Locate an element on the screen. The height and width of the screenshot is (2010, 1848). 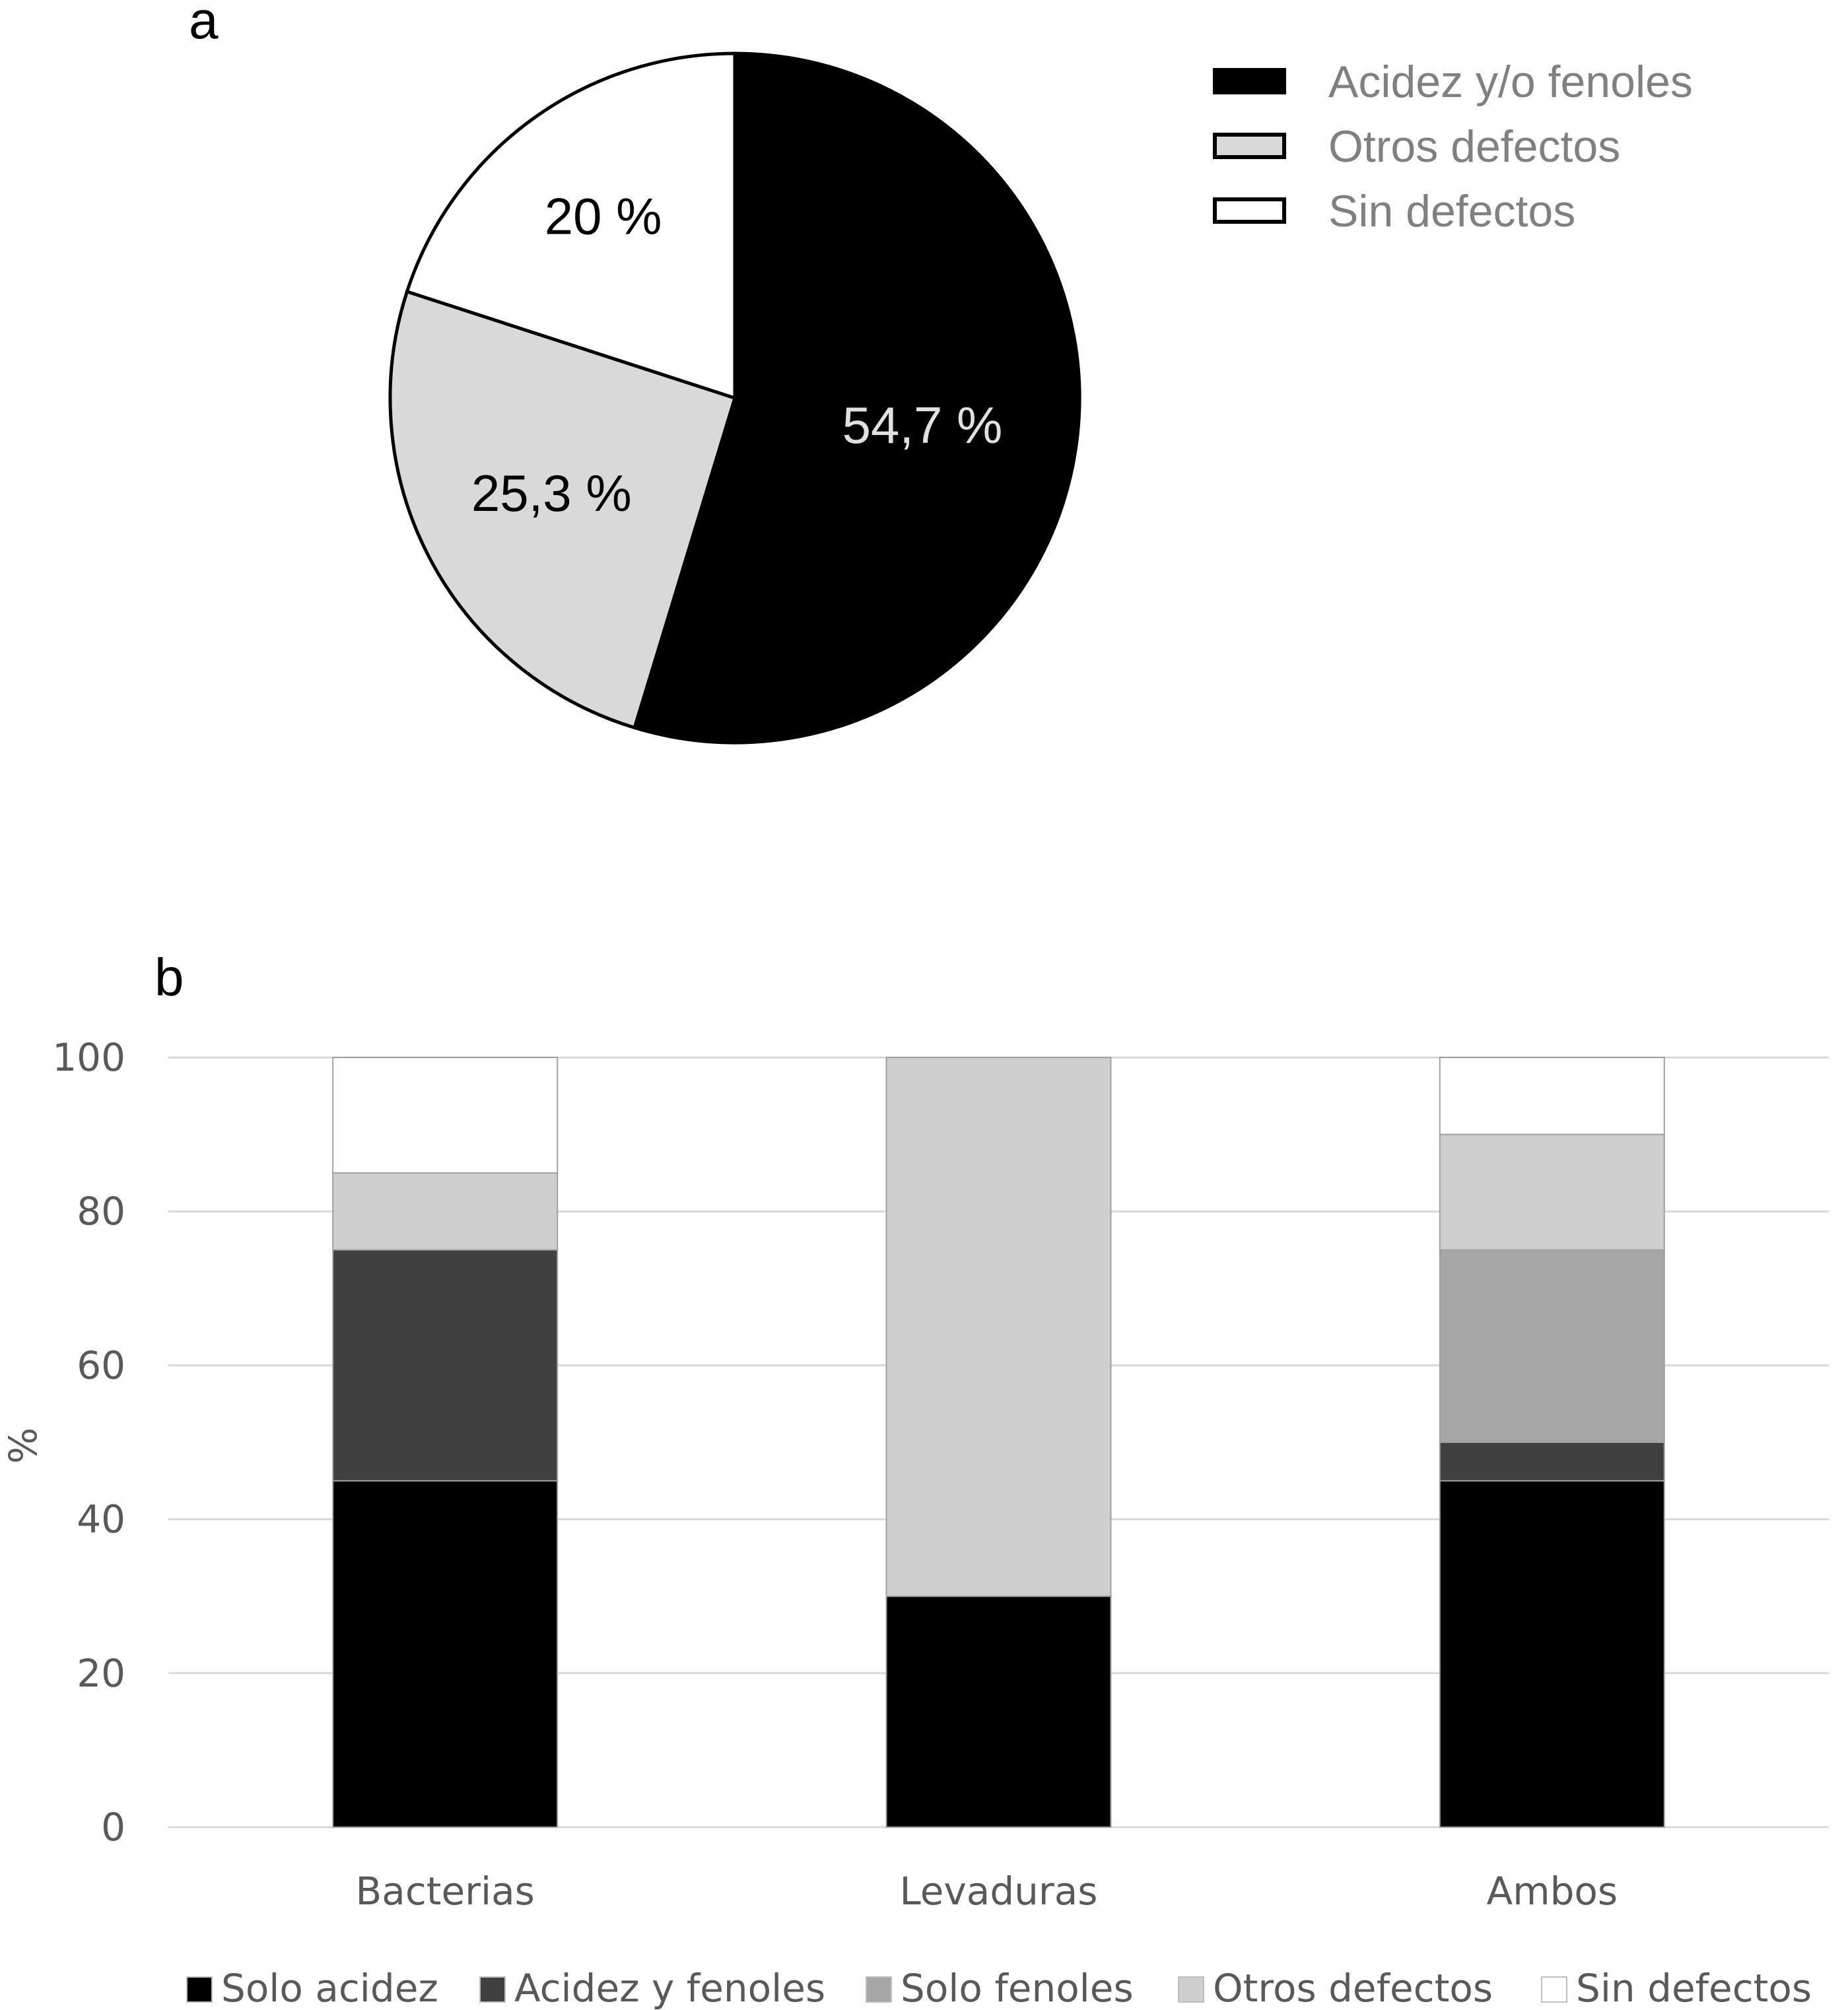
legend-label: Acidez y fenoles is located at coordinates (669, 1988).